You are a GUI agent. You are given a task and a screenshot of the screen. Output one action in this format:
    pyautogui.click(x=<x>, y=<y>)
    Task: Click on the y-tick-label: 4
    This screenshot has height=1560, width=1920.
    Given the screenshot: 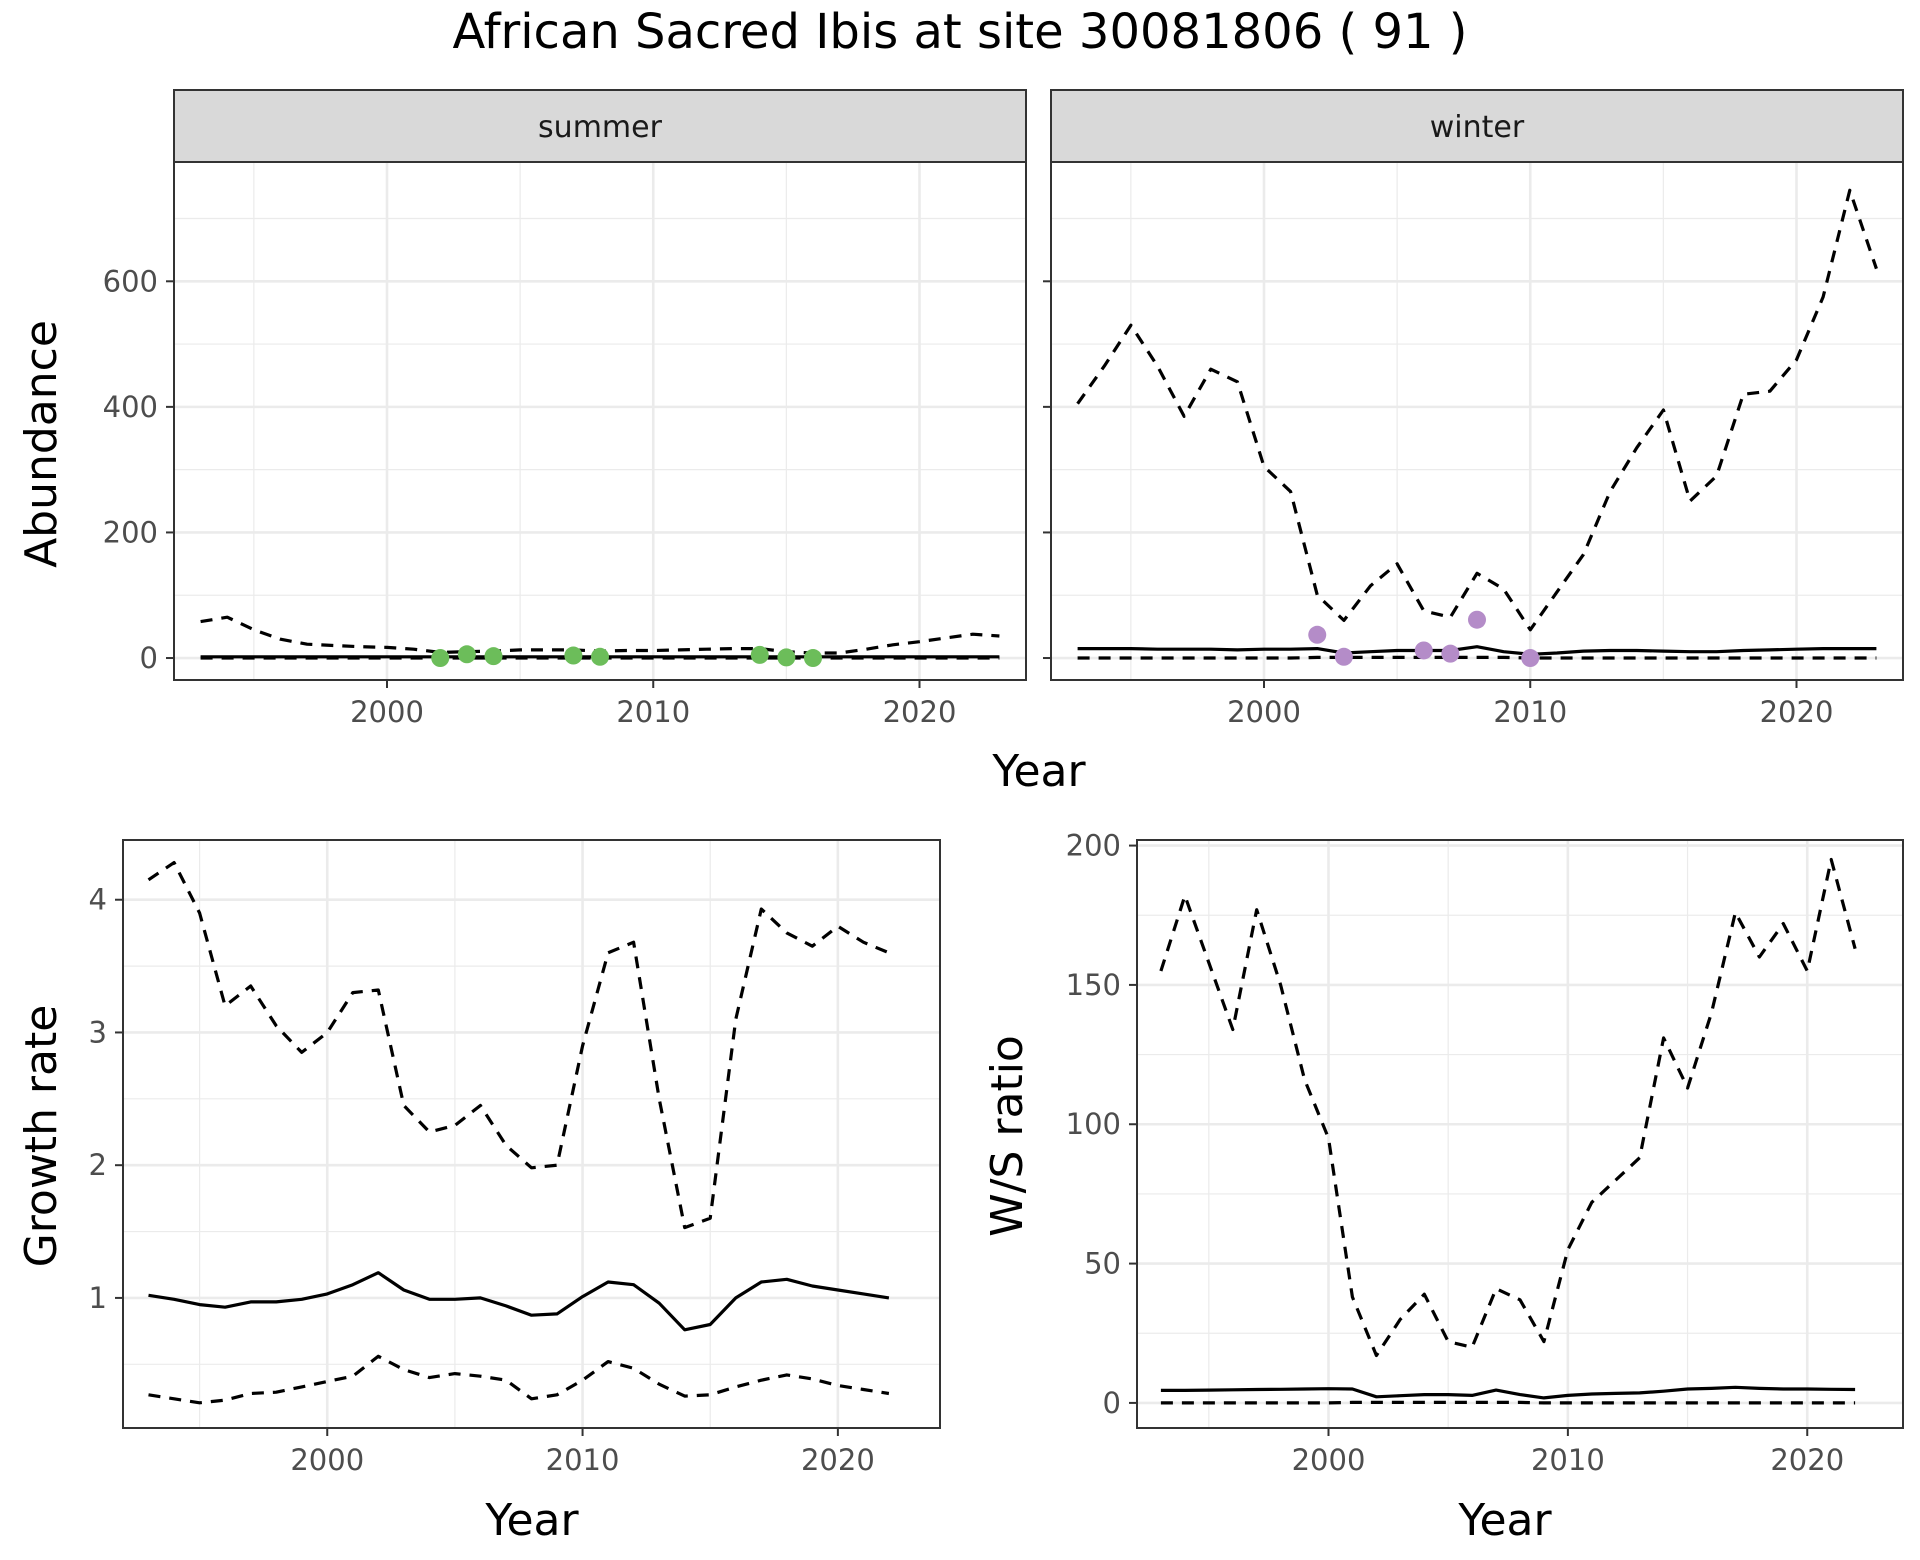 What is the action you would take?
    pyautogui.click(x=98, y=900)
    